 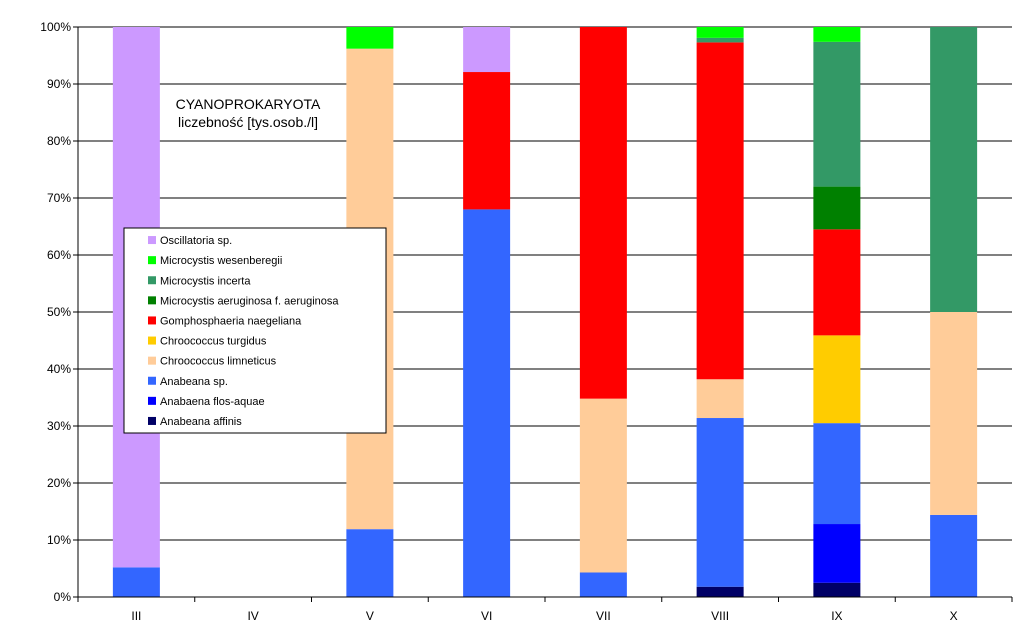 I want to click on y-tick-label: 70%, so click(x=59, y=198).